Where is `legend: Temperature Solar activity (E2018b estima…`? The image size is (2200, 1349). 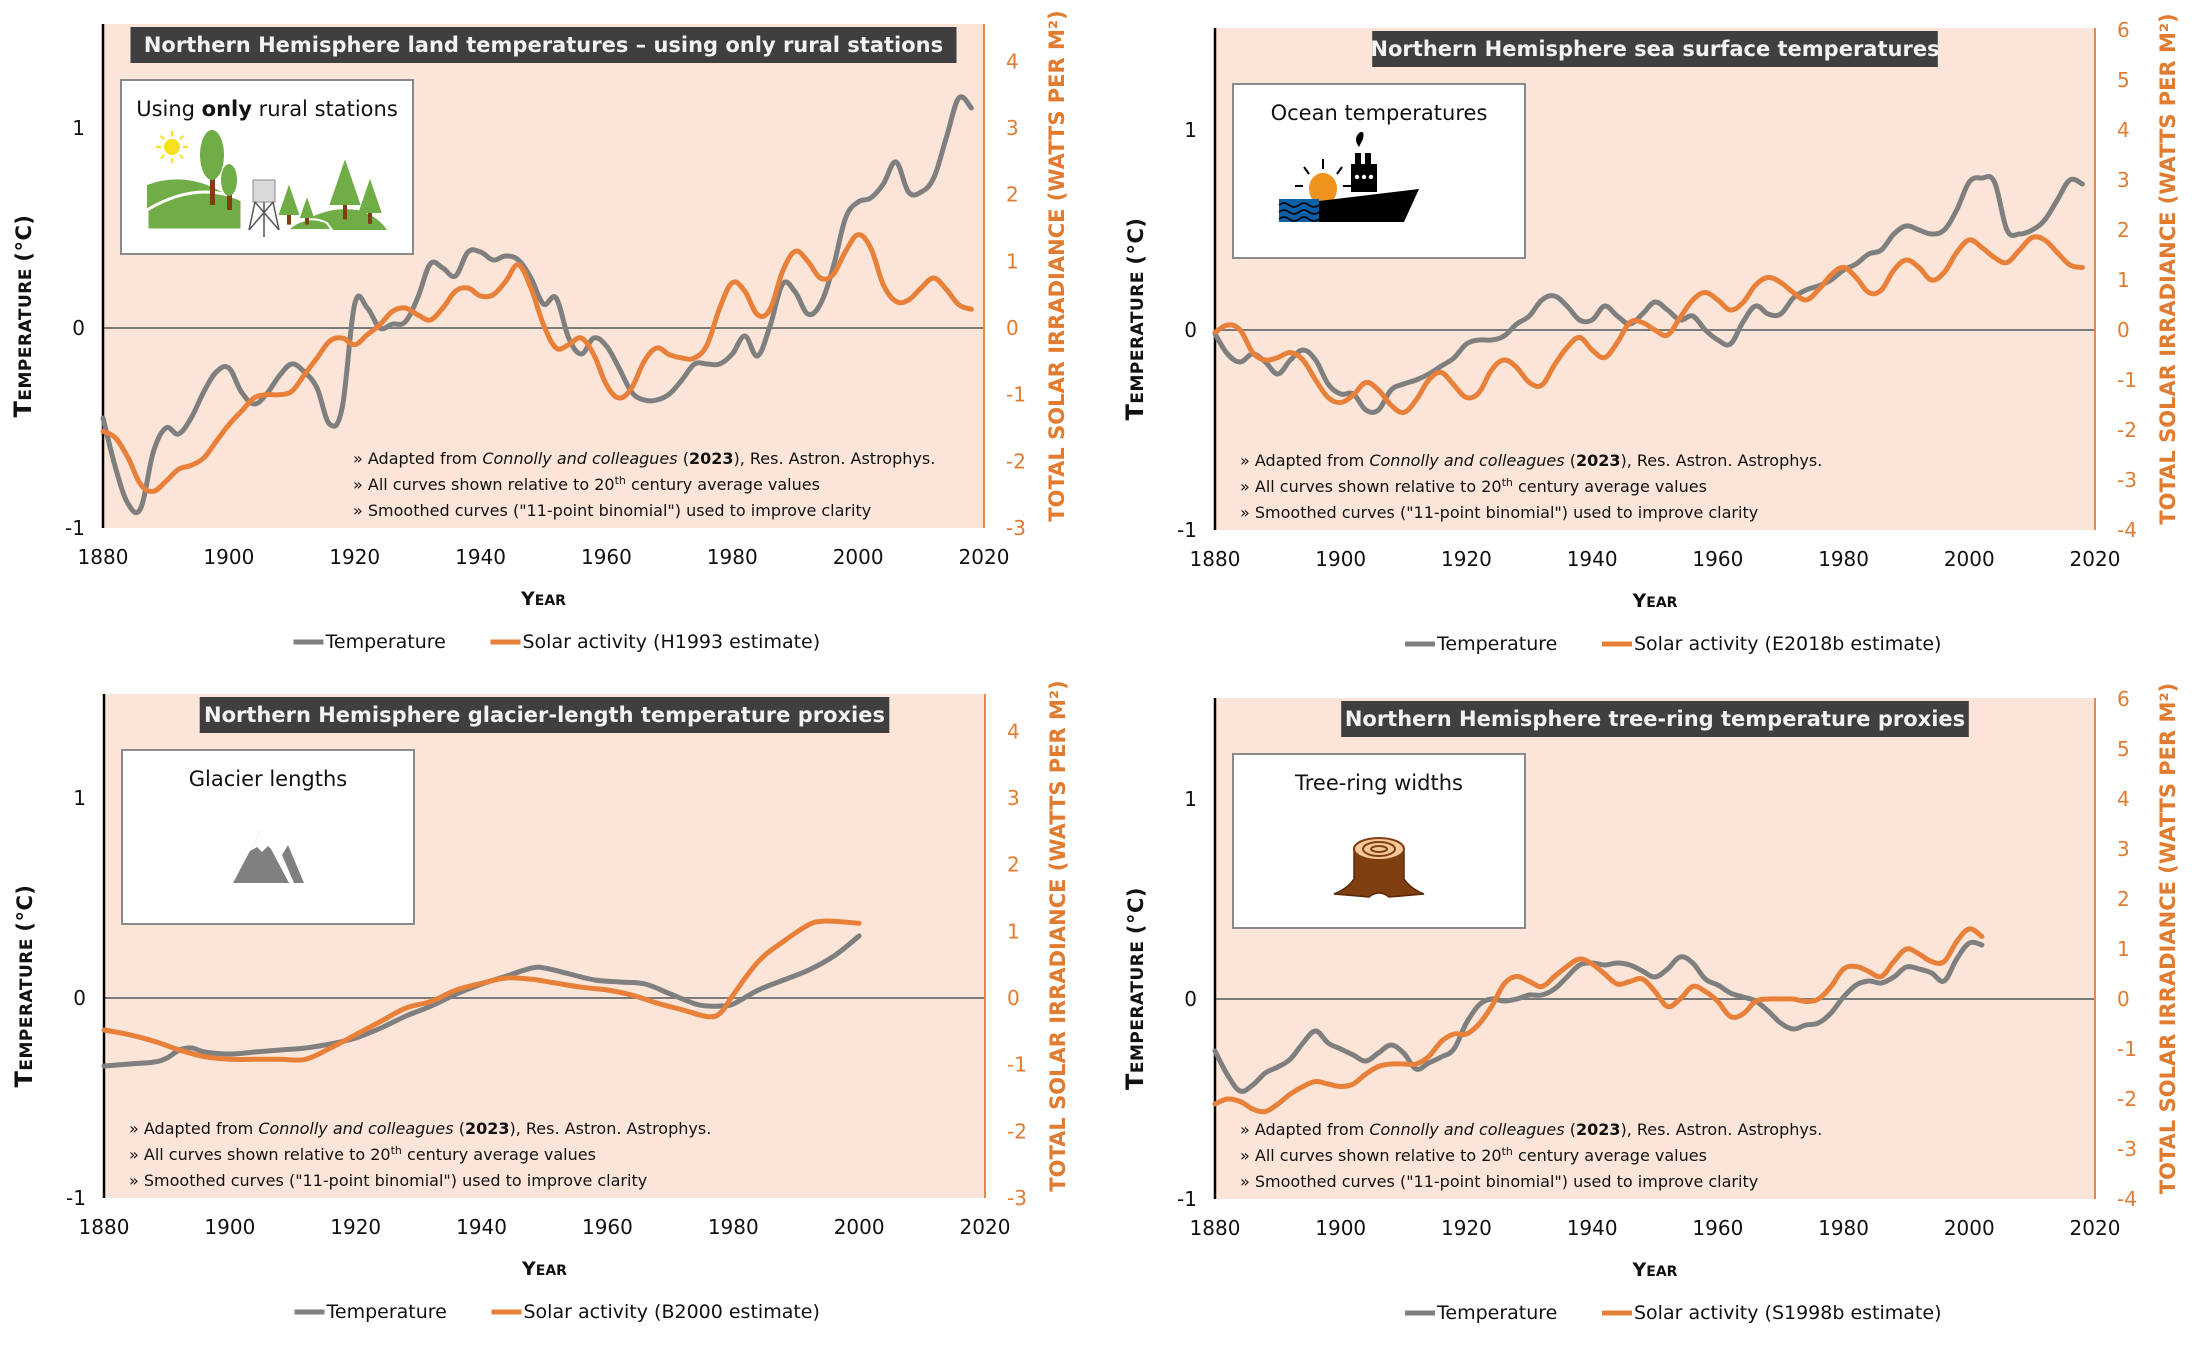
legend: Temperature Solar activity (E2018b estima… is located at coordinates (1673, 644).